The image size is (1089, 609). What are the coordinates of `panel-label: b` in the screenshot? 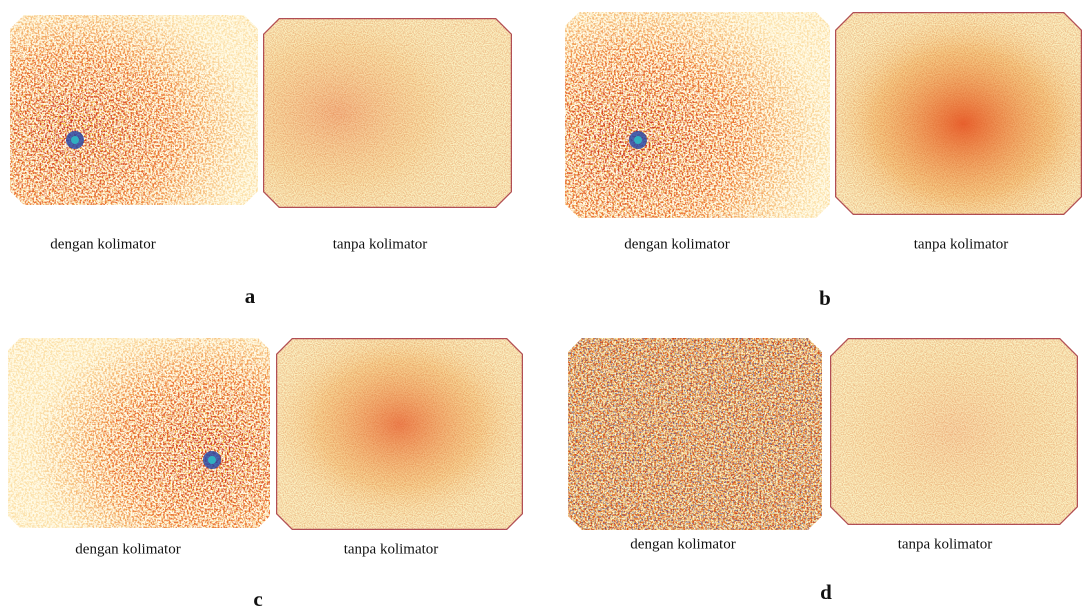 It's located at (825, 298).